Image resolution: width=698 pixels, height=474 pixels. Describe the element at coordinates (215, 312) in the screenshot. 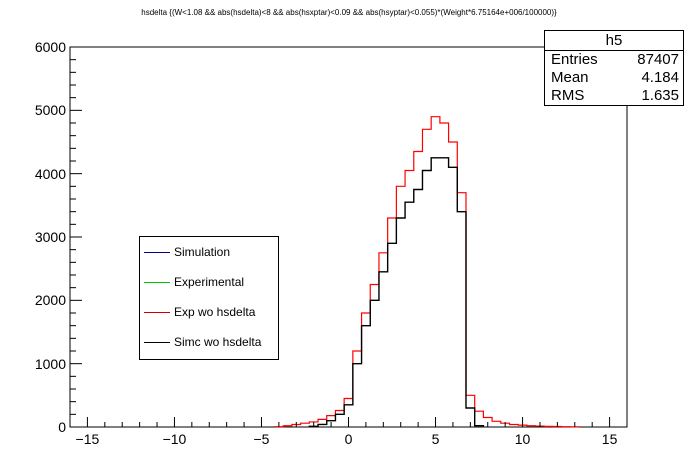

I see `legend-label: Exp wo hsdelta` at that location.